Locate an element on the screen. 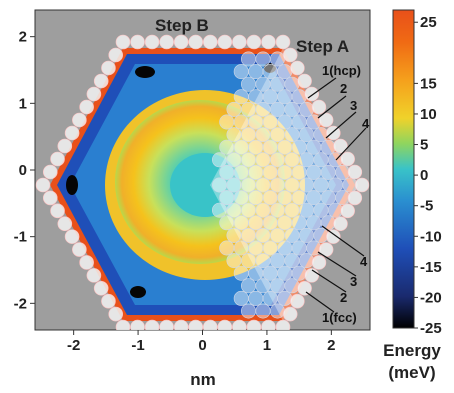 The width and height of the screenshot is (454, 393). colorbar-label-line2: (meV) is located at coordinates (411, 372).